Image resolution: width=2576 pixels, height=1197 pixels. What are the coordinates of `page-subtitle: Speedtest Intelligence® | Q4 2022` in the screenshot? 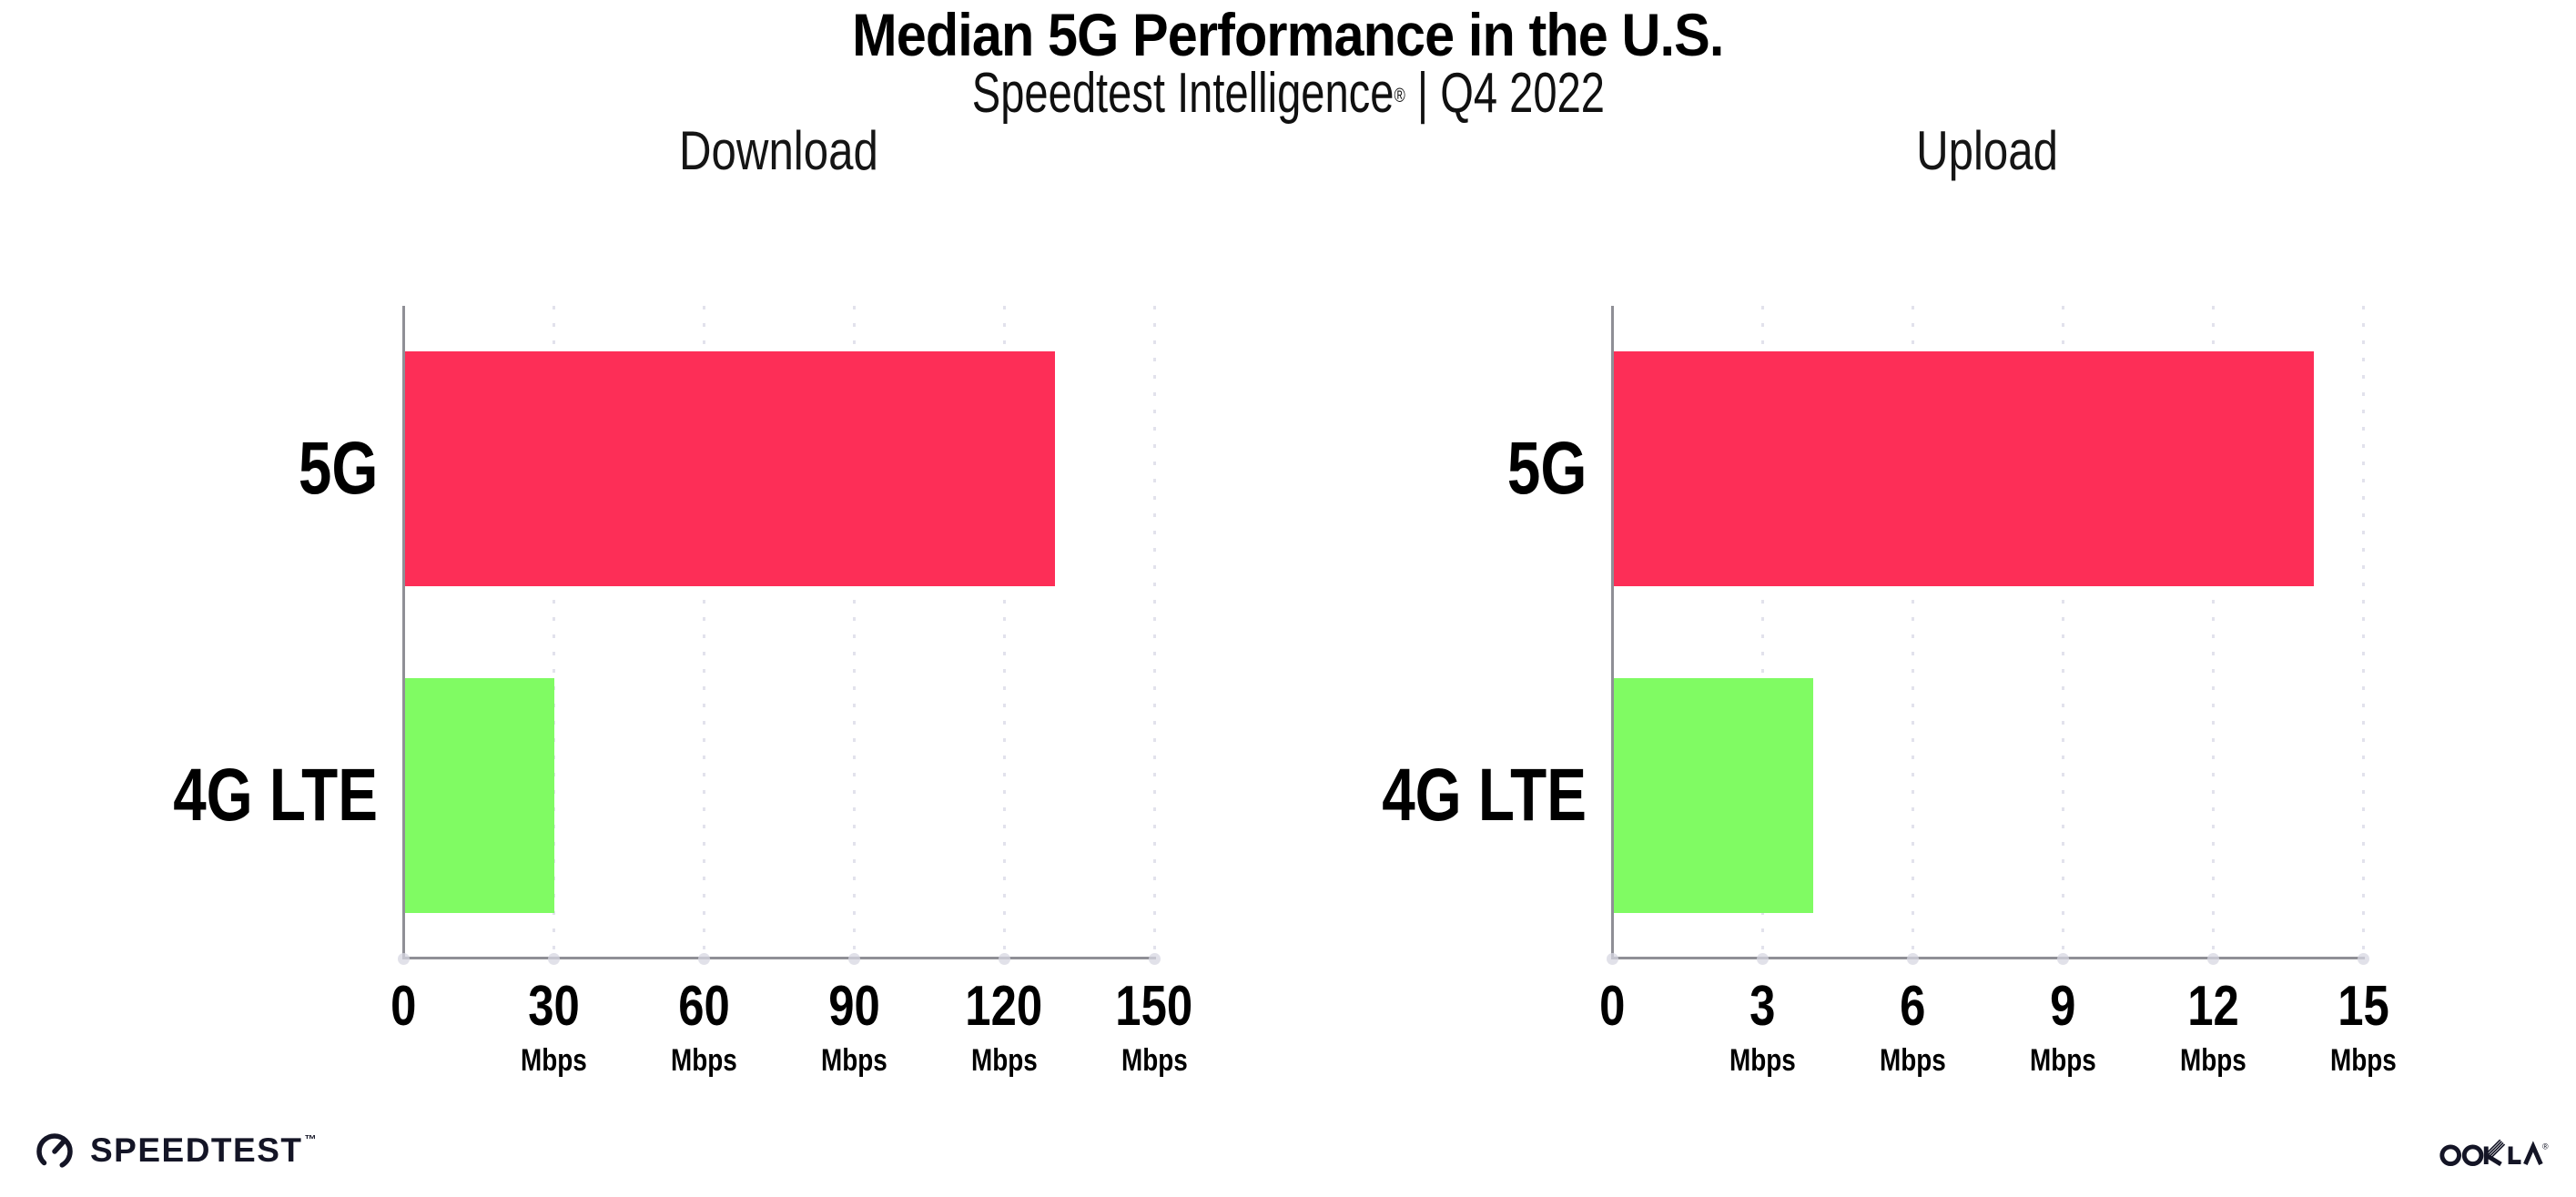 It's located at (1288, 94).